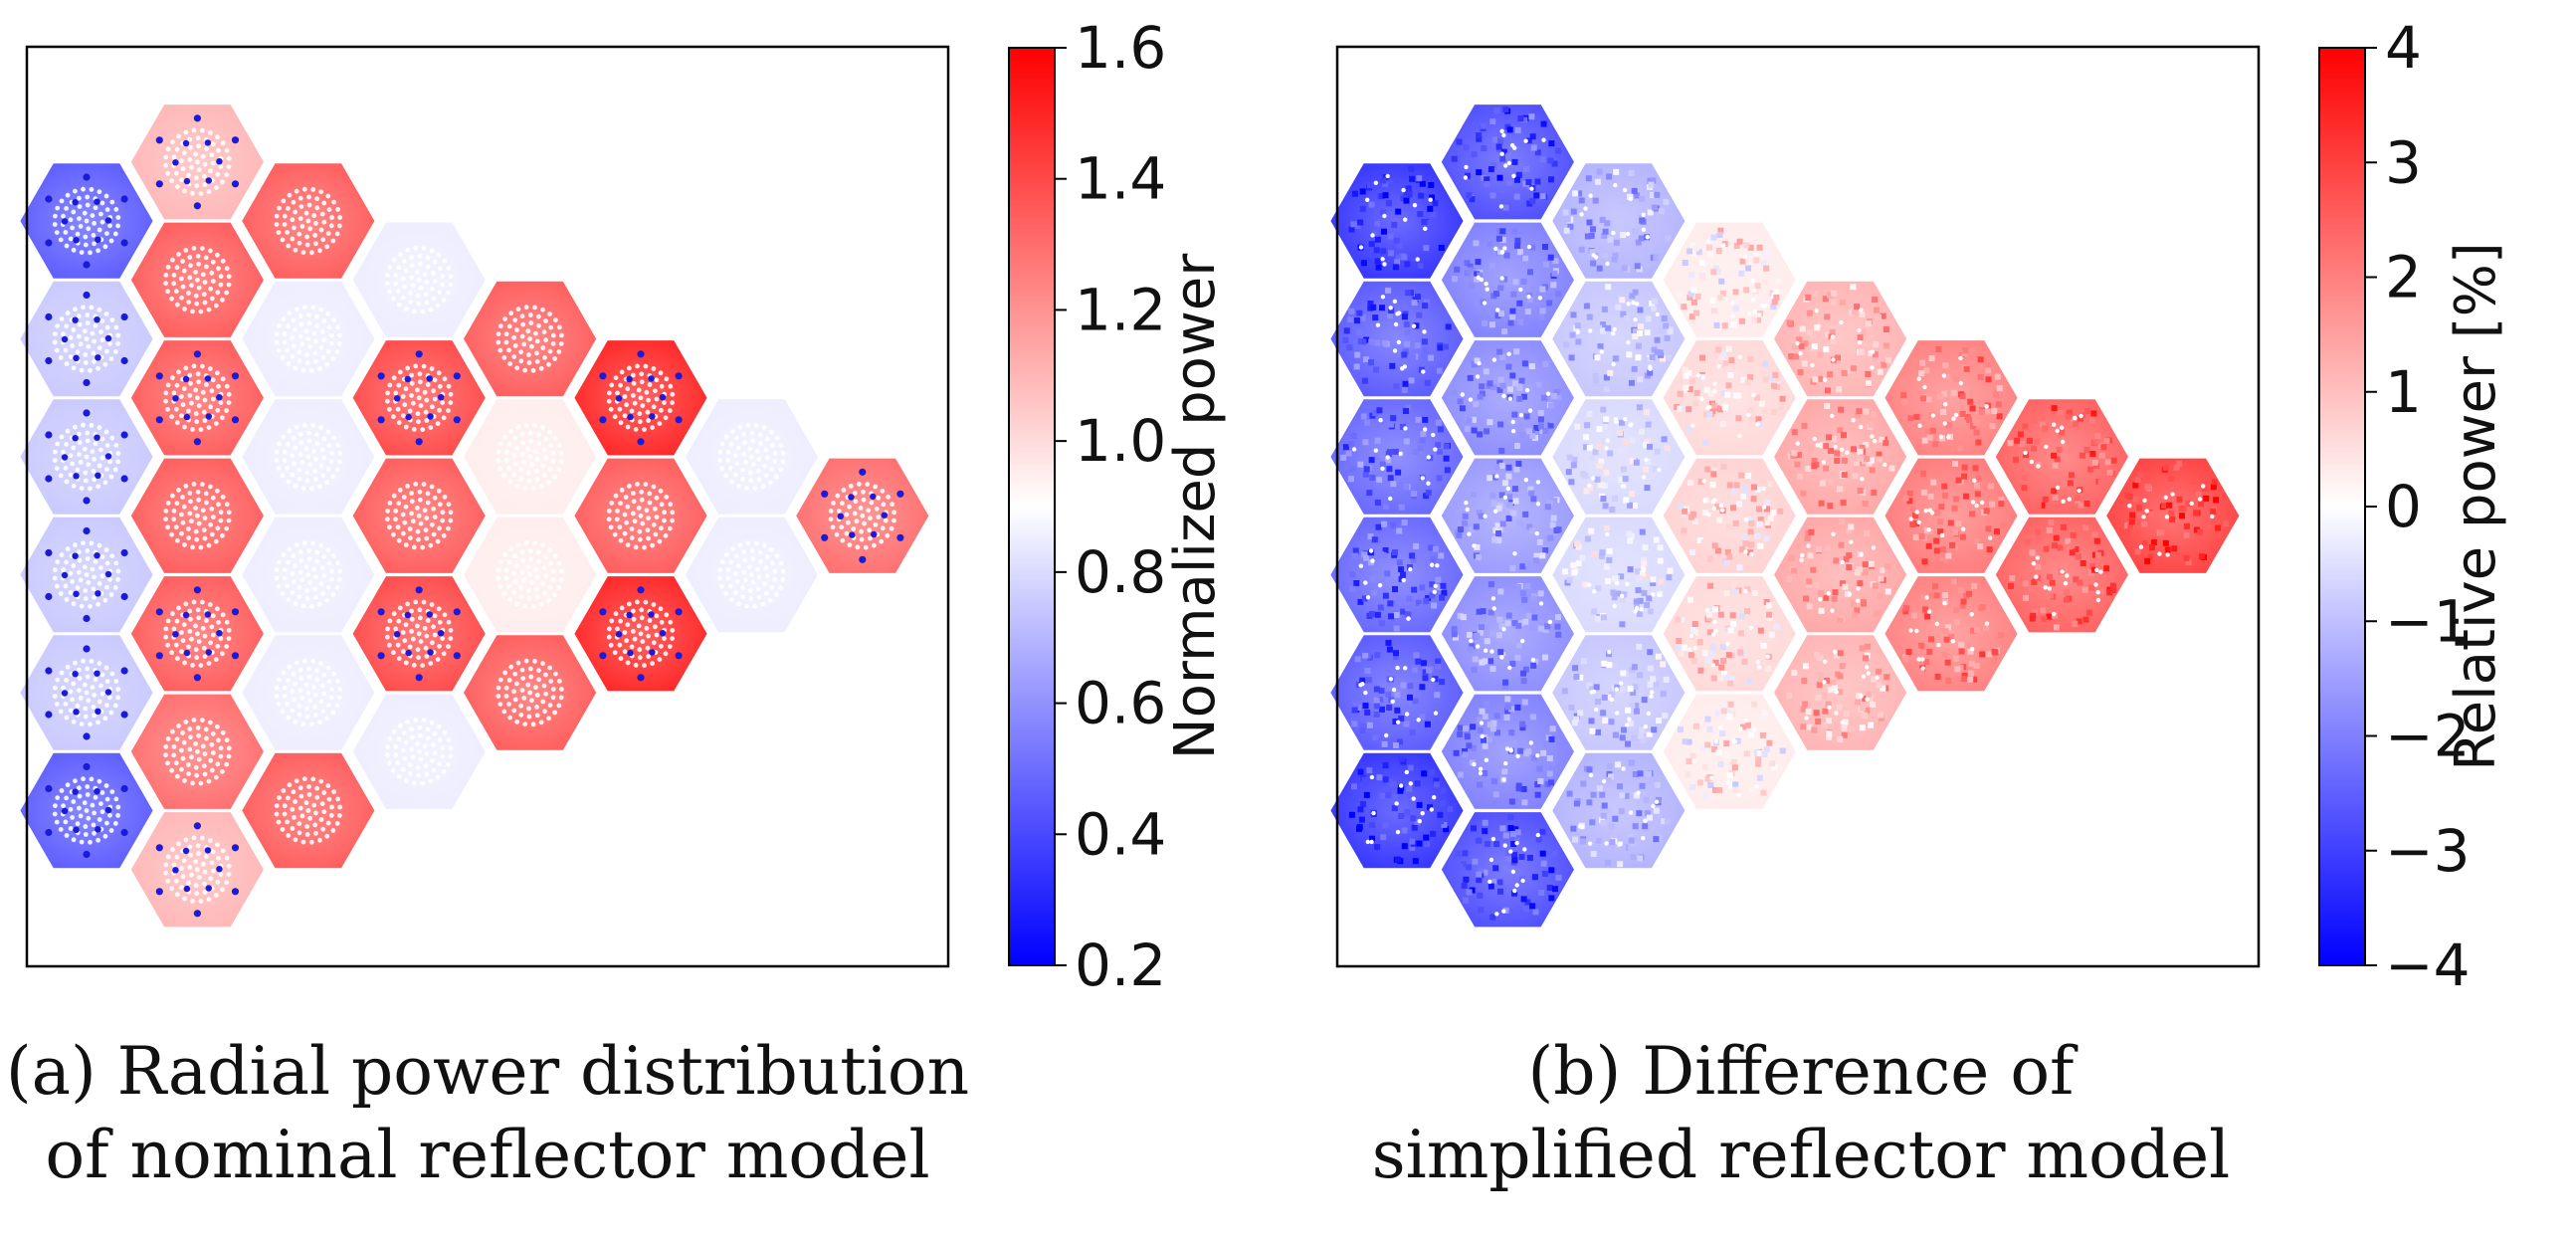 The image size is (2576, 1242). Describe the element at coordinates (2403, 507) in the screenshot. I see `colorbar-tick-label-b-4: 0` at that location.